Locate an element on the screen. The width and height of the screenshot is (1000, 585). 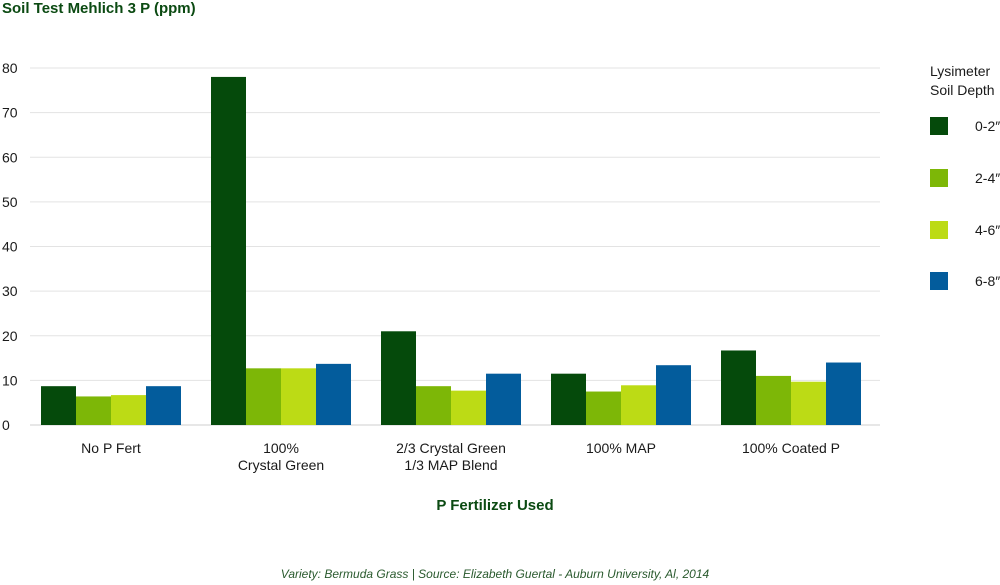
x-axis-label: P Fertilizer Used is located at coordinates (495, 505).